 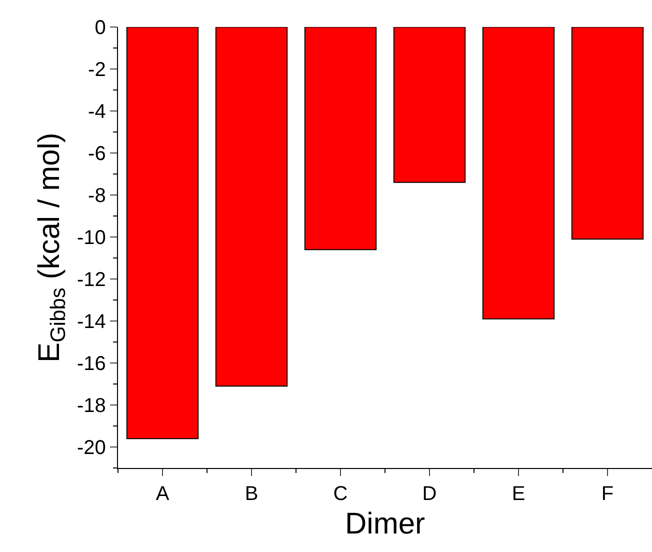 I want to click on y-tick-label: -12, so click(x=91, y=280).